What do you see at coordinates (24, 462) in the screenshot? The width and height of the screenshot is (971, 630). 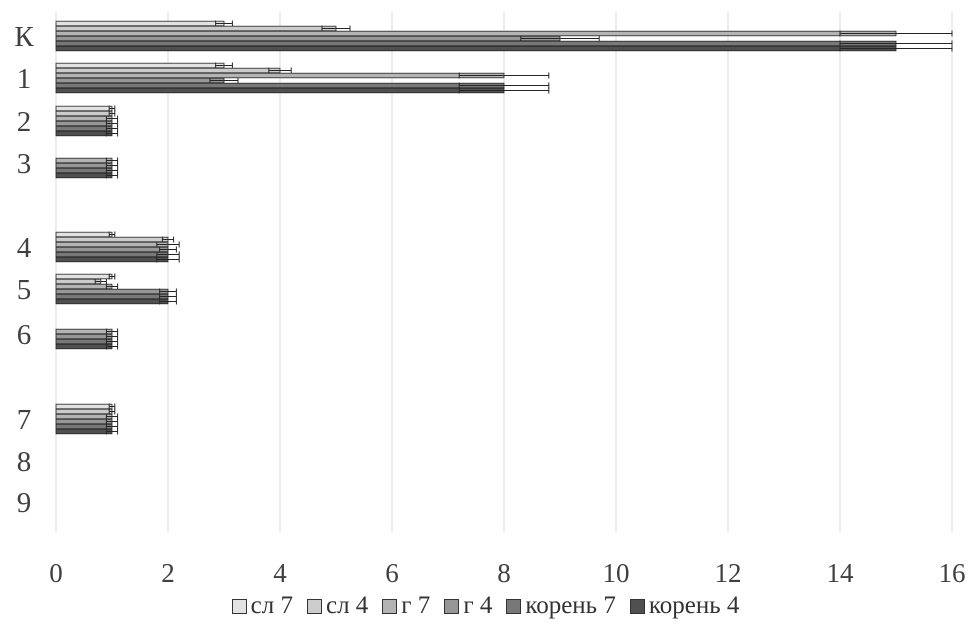 I see `y-tick-label: 8` at bounding box center [24, 462].